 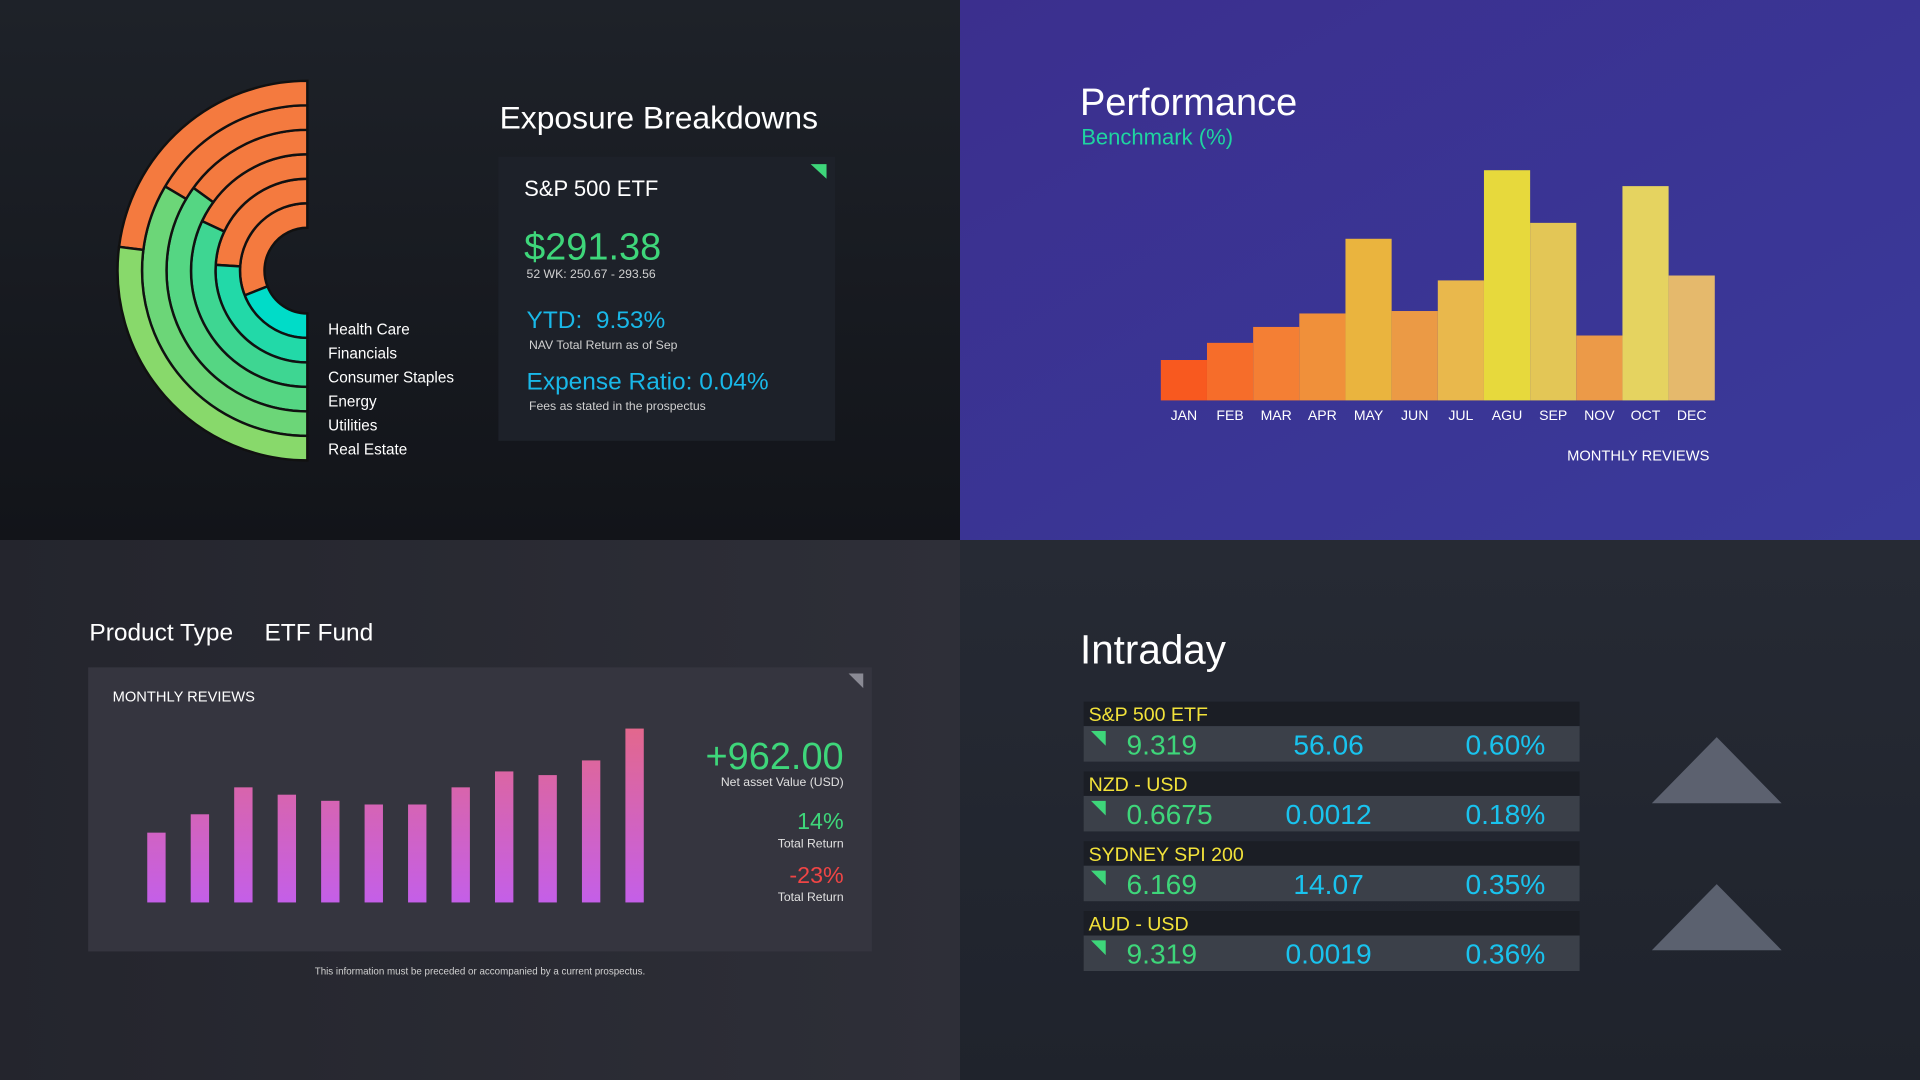 What do you see at coordinates (184, 698) in the screenshot?
I see `chart-title: MONTHLY REVIEWS` at bounding box center [184, 698].